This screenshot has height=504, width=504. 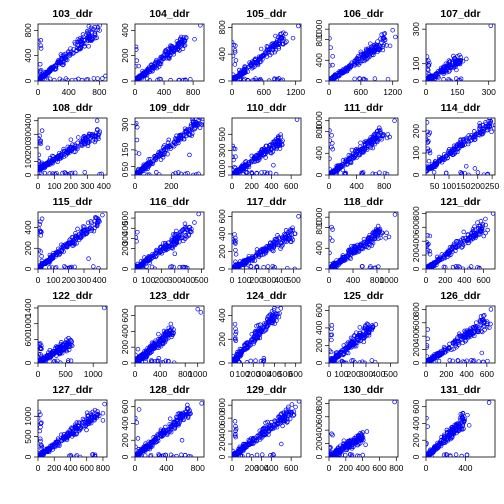 What do you see at coordinates (466, 374) in the screenshot?
I see `x-tick-label: 400` at bounding box center [466, 374].